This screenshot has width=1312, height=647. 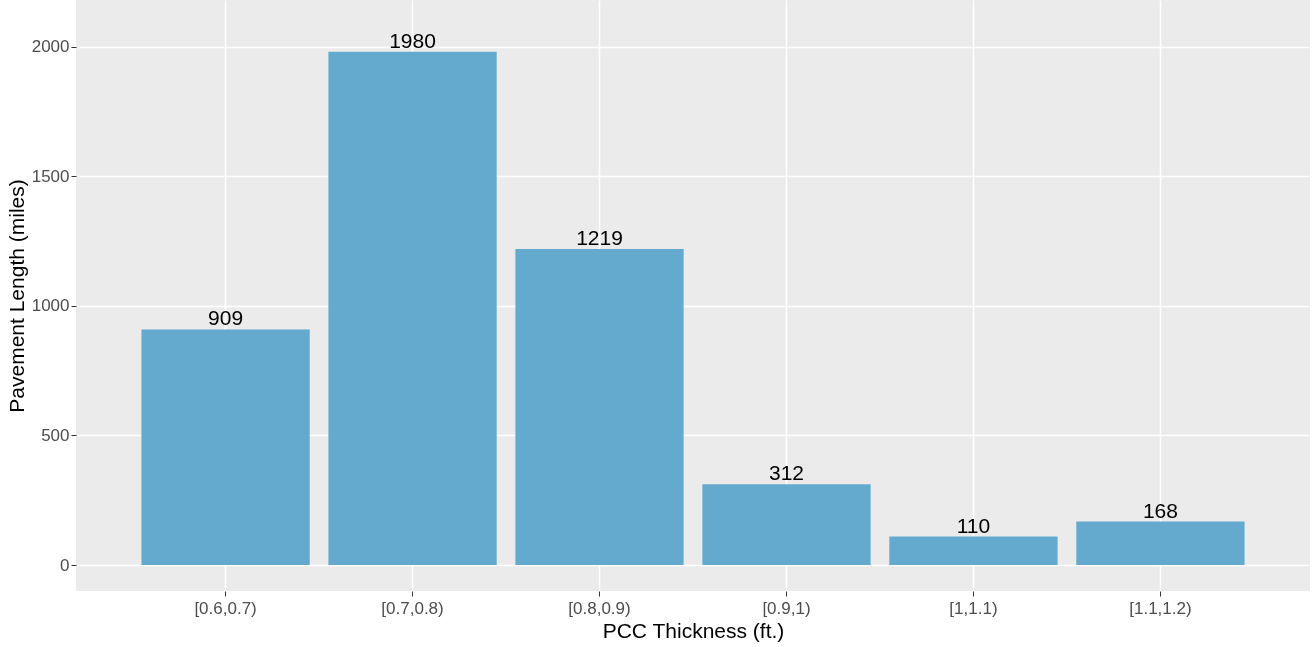 I want to click on y-tick-label: 500, so click(x=55, y=435).